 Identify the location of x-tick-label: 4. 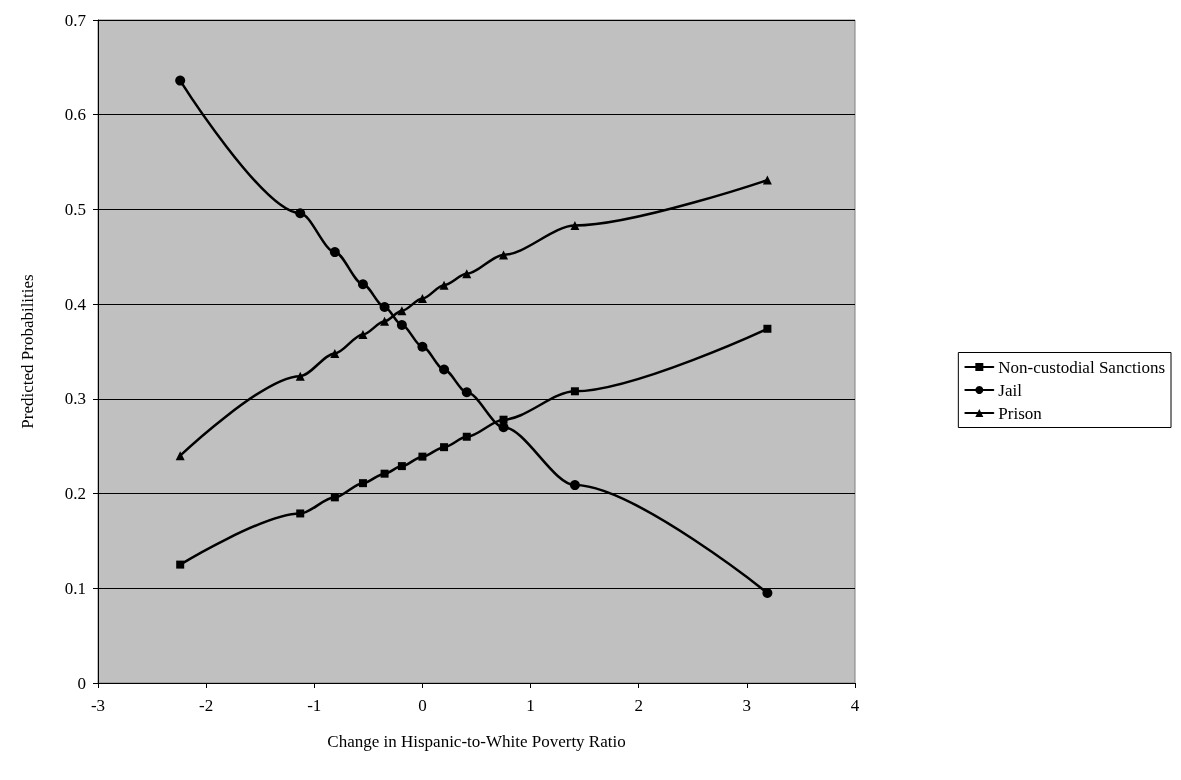
(855, 705).